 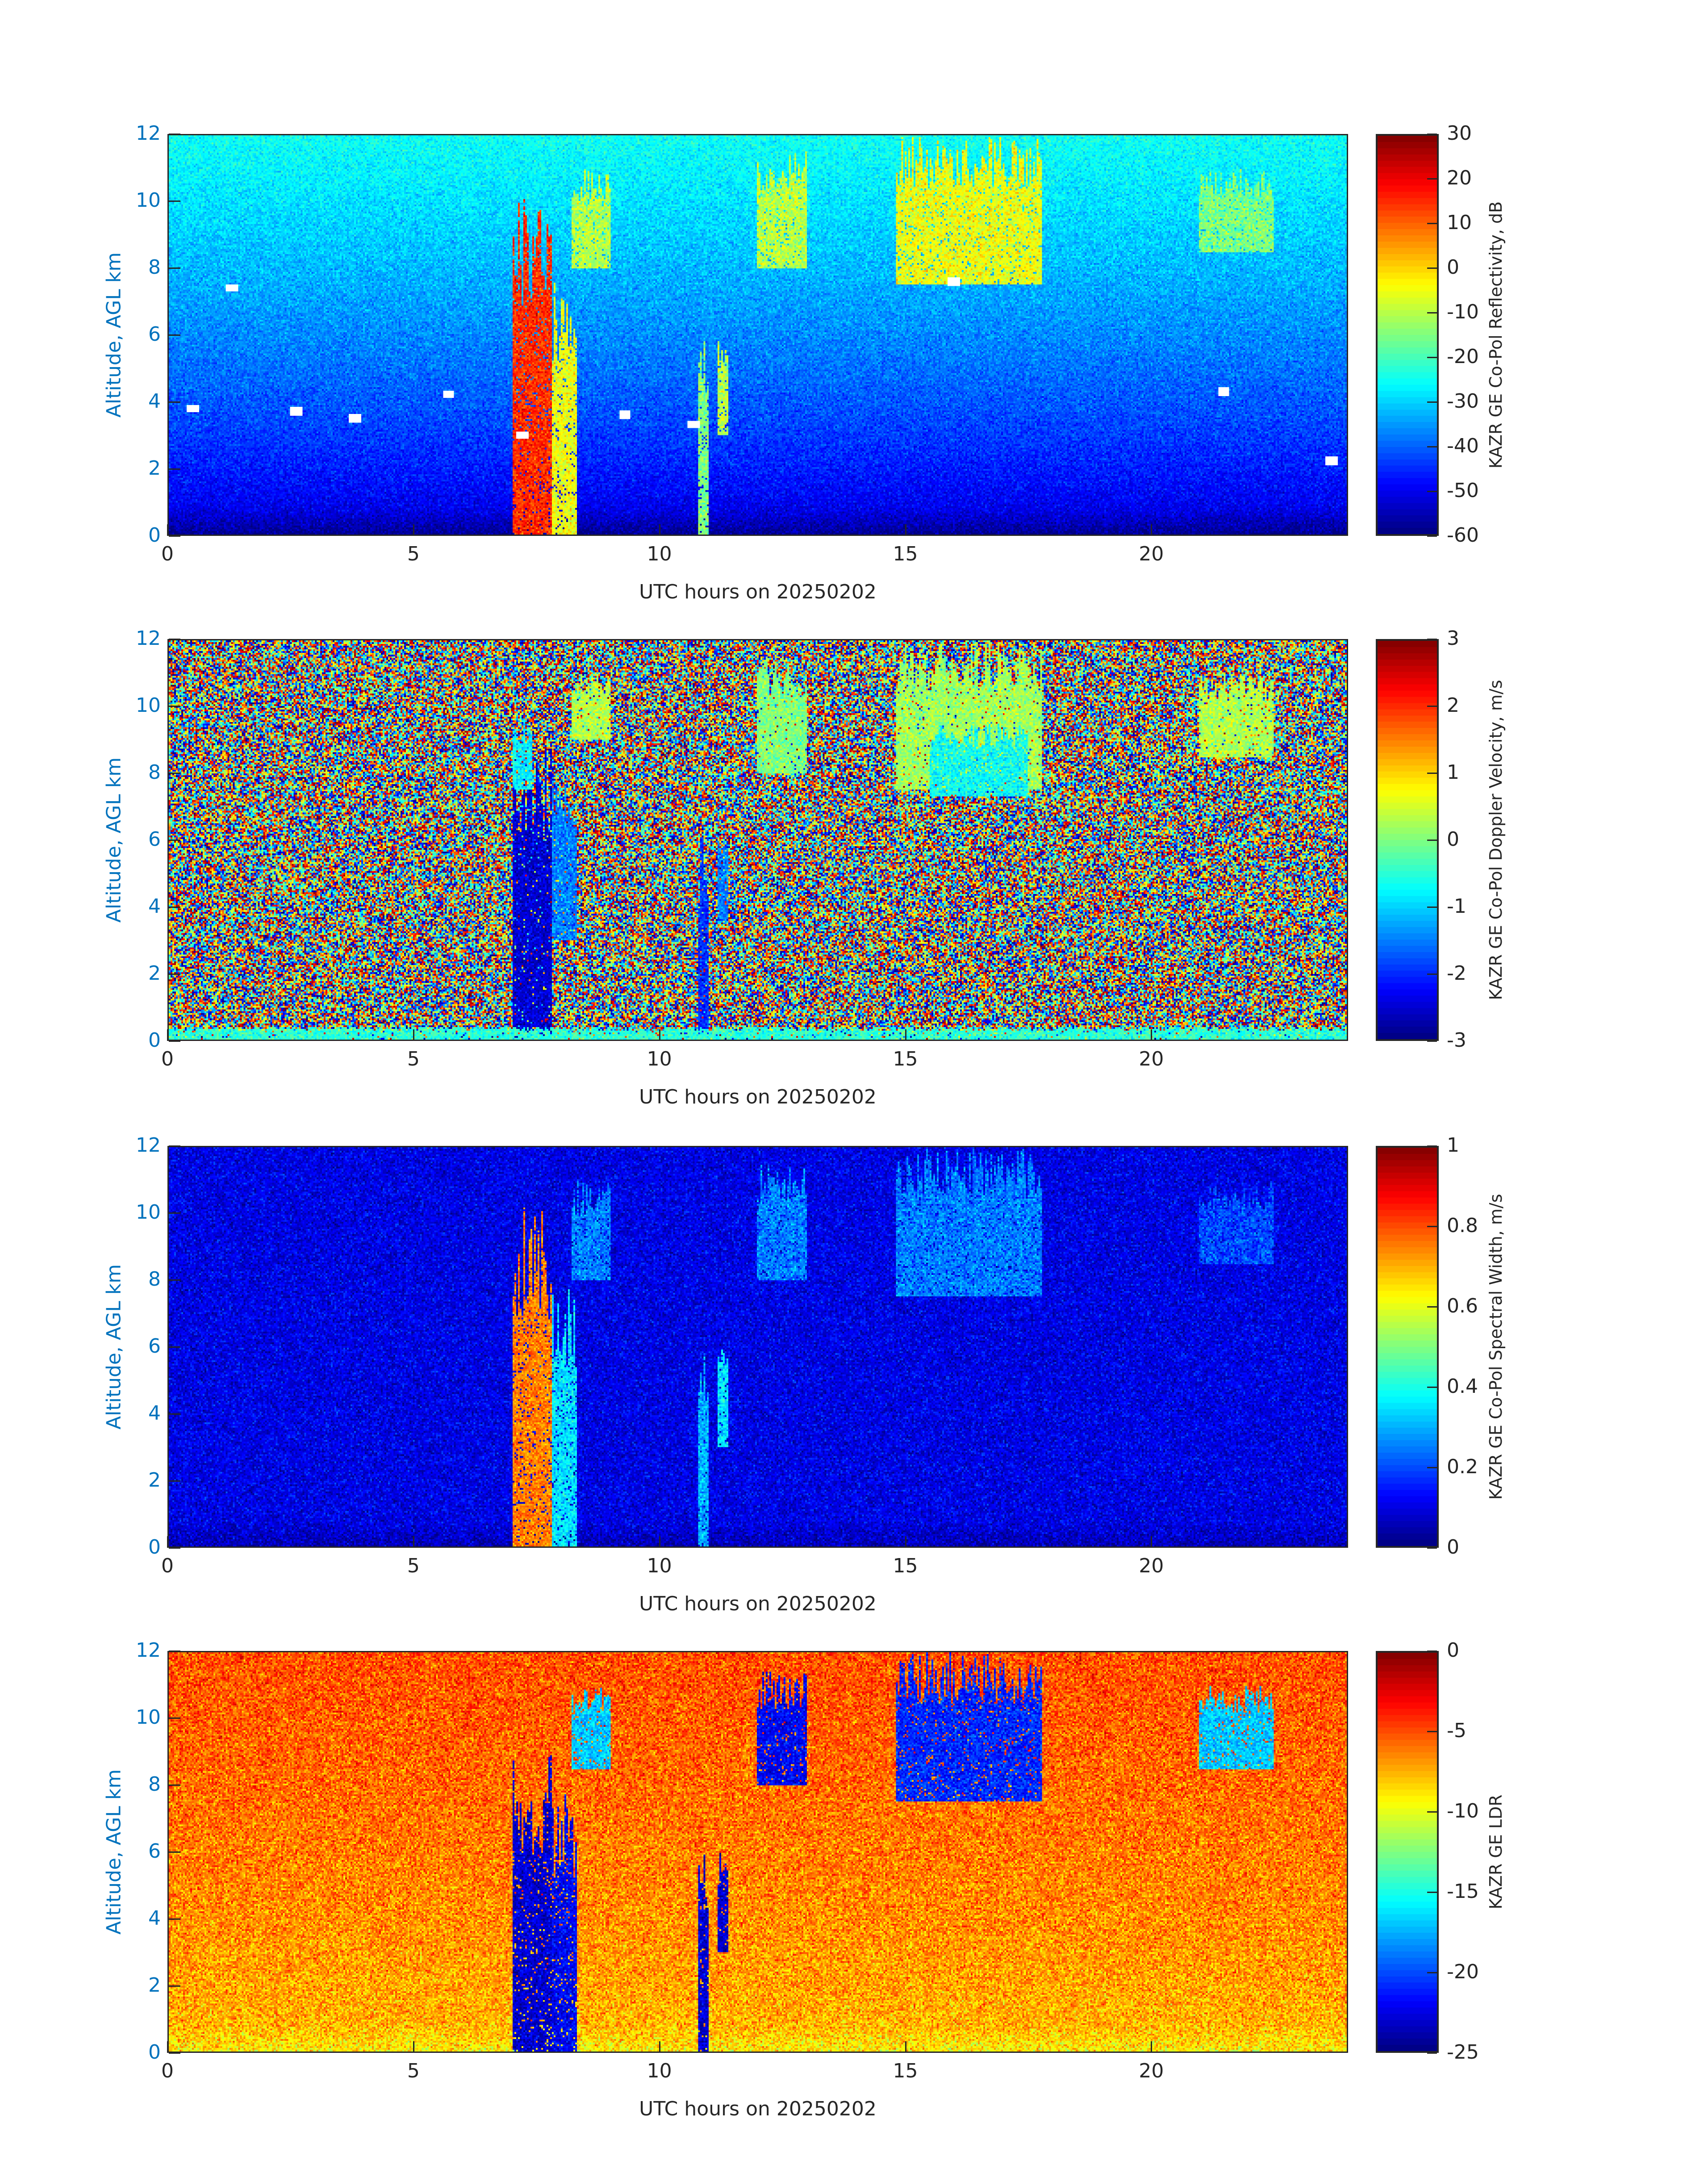 I want to click on y-tick-label: 12, so click(x=148, y=638).